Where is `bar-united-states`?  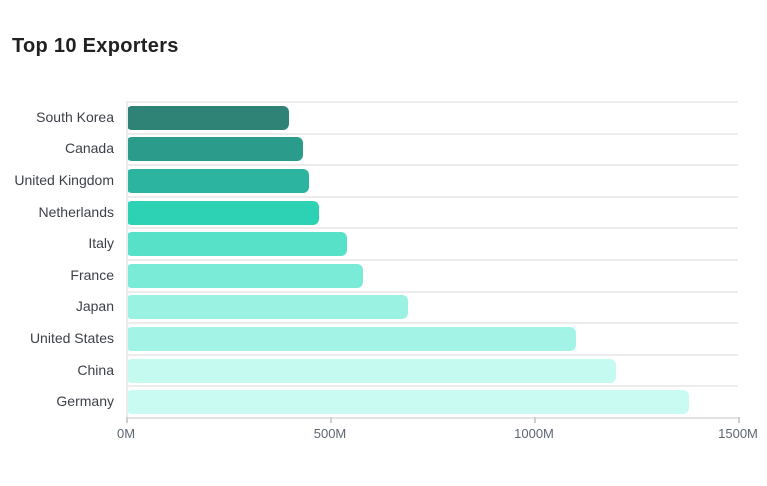 bar-united-states is located at coordinates (351, 338).